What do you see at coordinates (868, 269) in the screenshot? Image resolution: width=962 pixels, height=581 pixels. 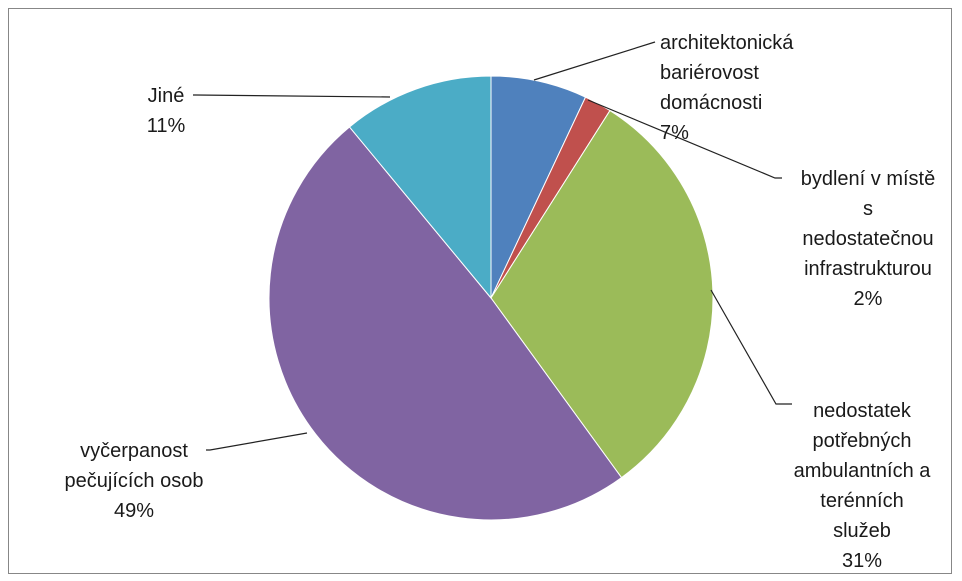 I see `slice-label-line: infrastrukturou` at bounding box center [868, 269].